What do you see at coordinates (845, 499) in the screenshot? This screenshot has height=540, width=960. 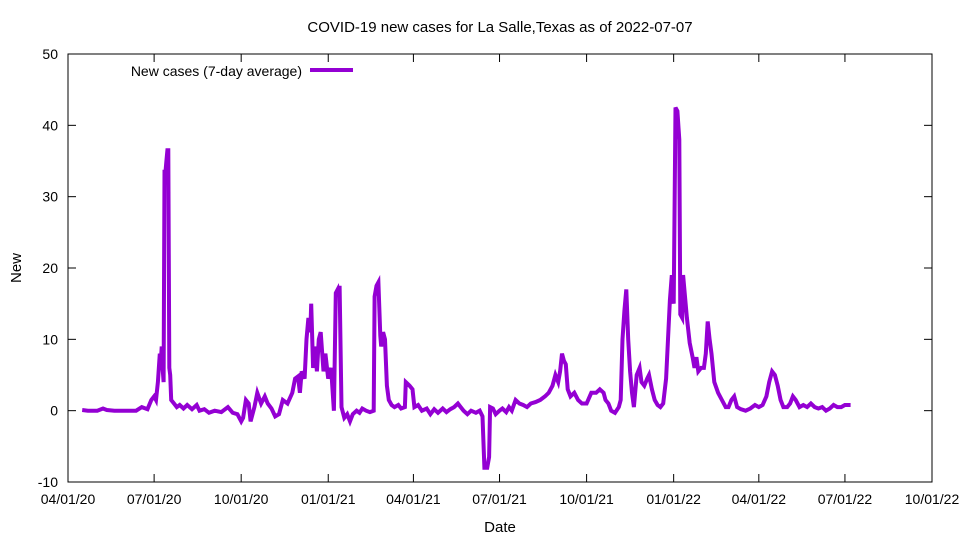 I see `x-tick-label: 07/01/22` at bounding box center [845, 499].